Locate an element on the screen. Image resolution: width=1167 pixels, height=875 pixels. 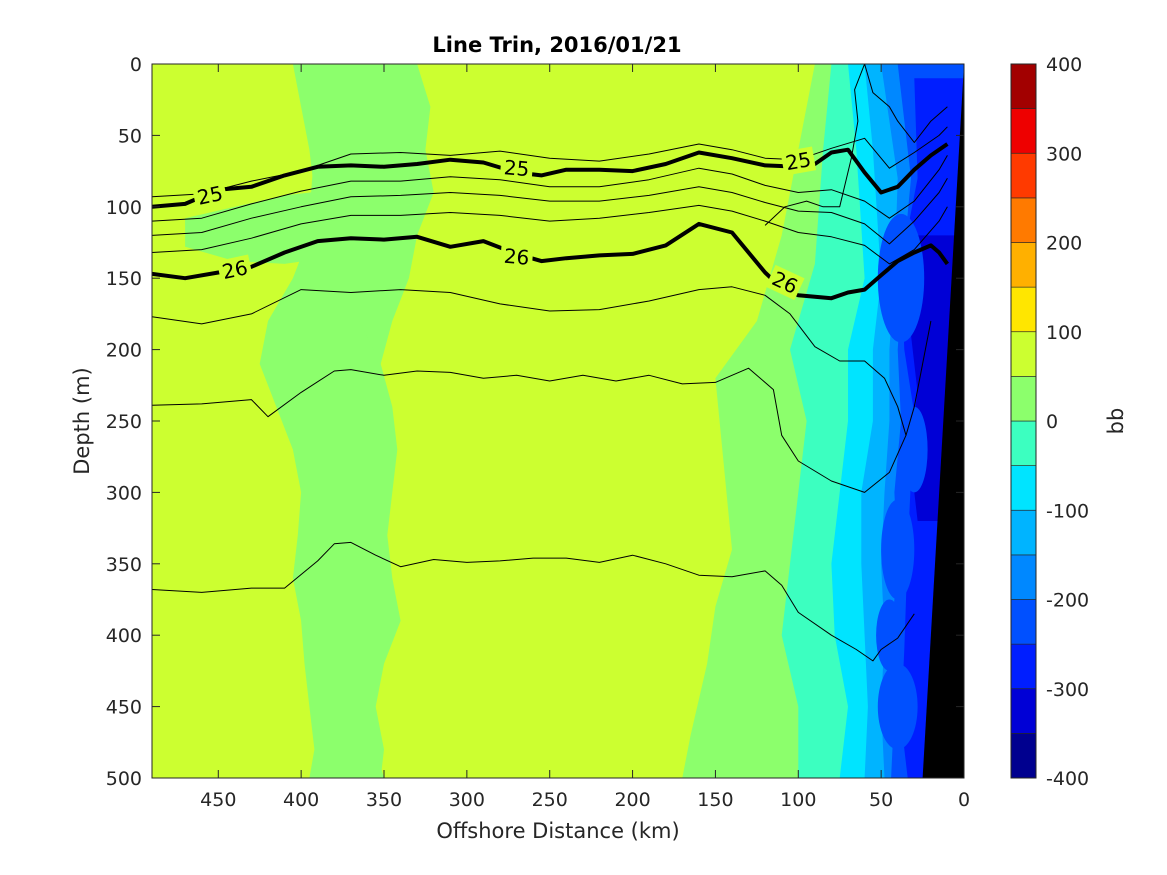
land-mask is located at coordinates (943, 421).